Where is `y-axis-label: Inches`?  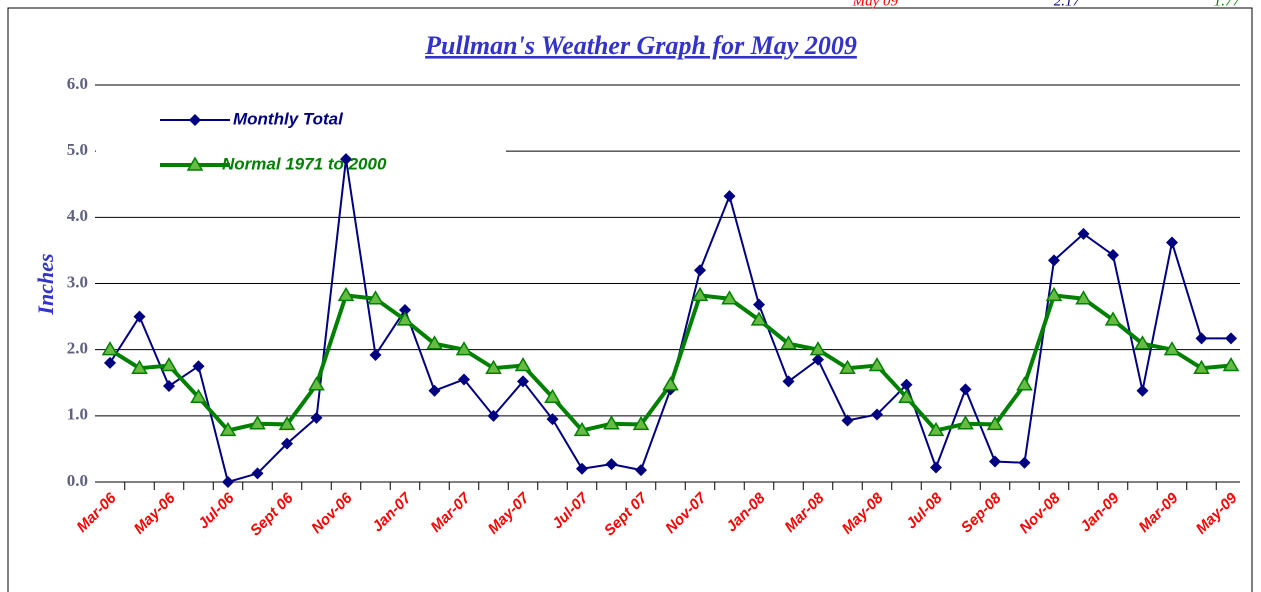 y-axis-label: Inches is located at coordinates (45, 284).